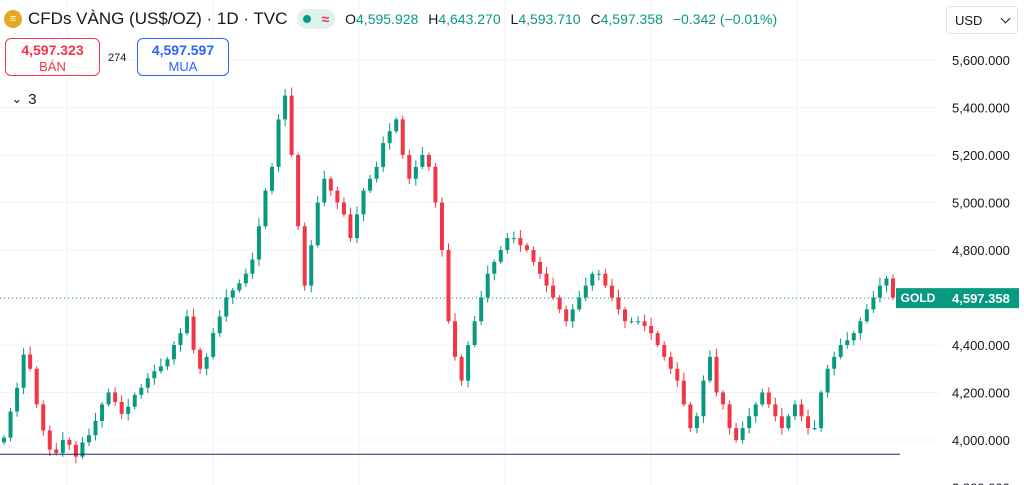  What do you see at coordinates (387, 19) in the screenshot?
I see `open-value: 4,595.928` at bounding box center [387, 19].